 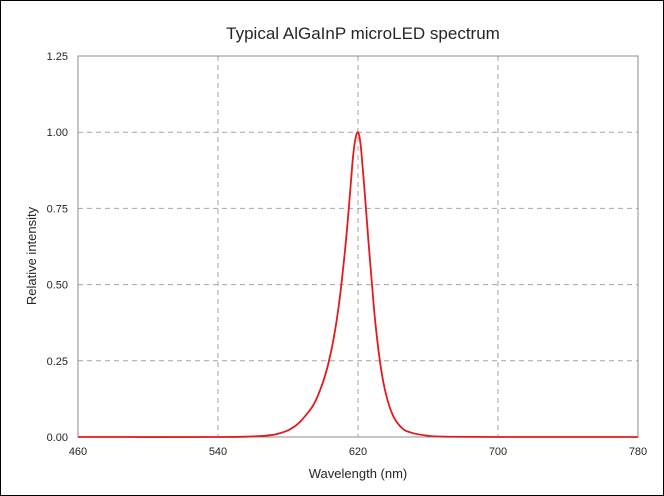 What do you see at coordinates (638, 452) in the screenshot?
I see `x-tick-label: 780` at bounding box center [638, 452].